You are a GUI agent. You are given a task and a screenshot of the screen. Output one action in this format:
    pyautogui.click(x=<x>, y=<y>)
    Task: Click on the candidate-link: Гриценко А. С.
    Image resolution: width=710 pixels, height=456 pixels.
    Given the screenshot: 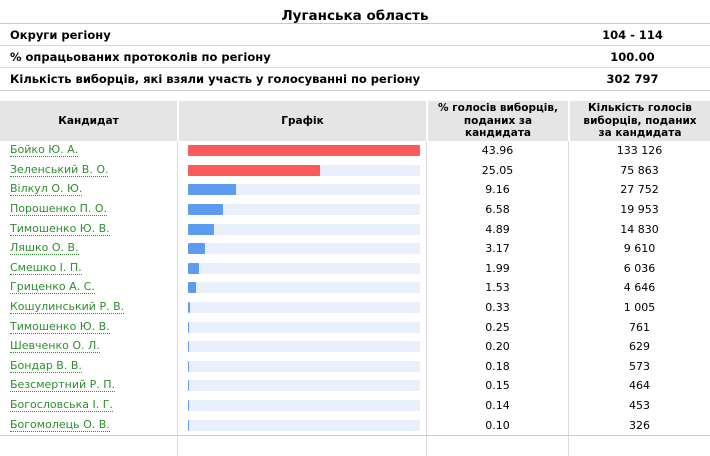 What is the action you would take?
    pyautogui.click(x=52, y=287)
    